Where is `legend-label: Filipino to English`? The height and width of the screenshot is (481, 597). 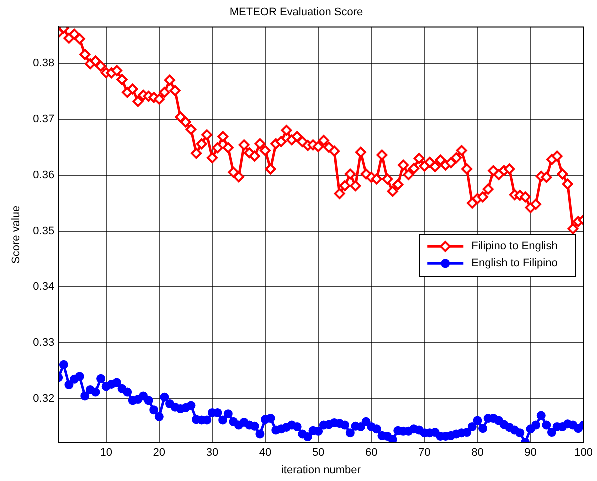 legend-label: Filipino to English is located at coordinates (515, 246).